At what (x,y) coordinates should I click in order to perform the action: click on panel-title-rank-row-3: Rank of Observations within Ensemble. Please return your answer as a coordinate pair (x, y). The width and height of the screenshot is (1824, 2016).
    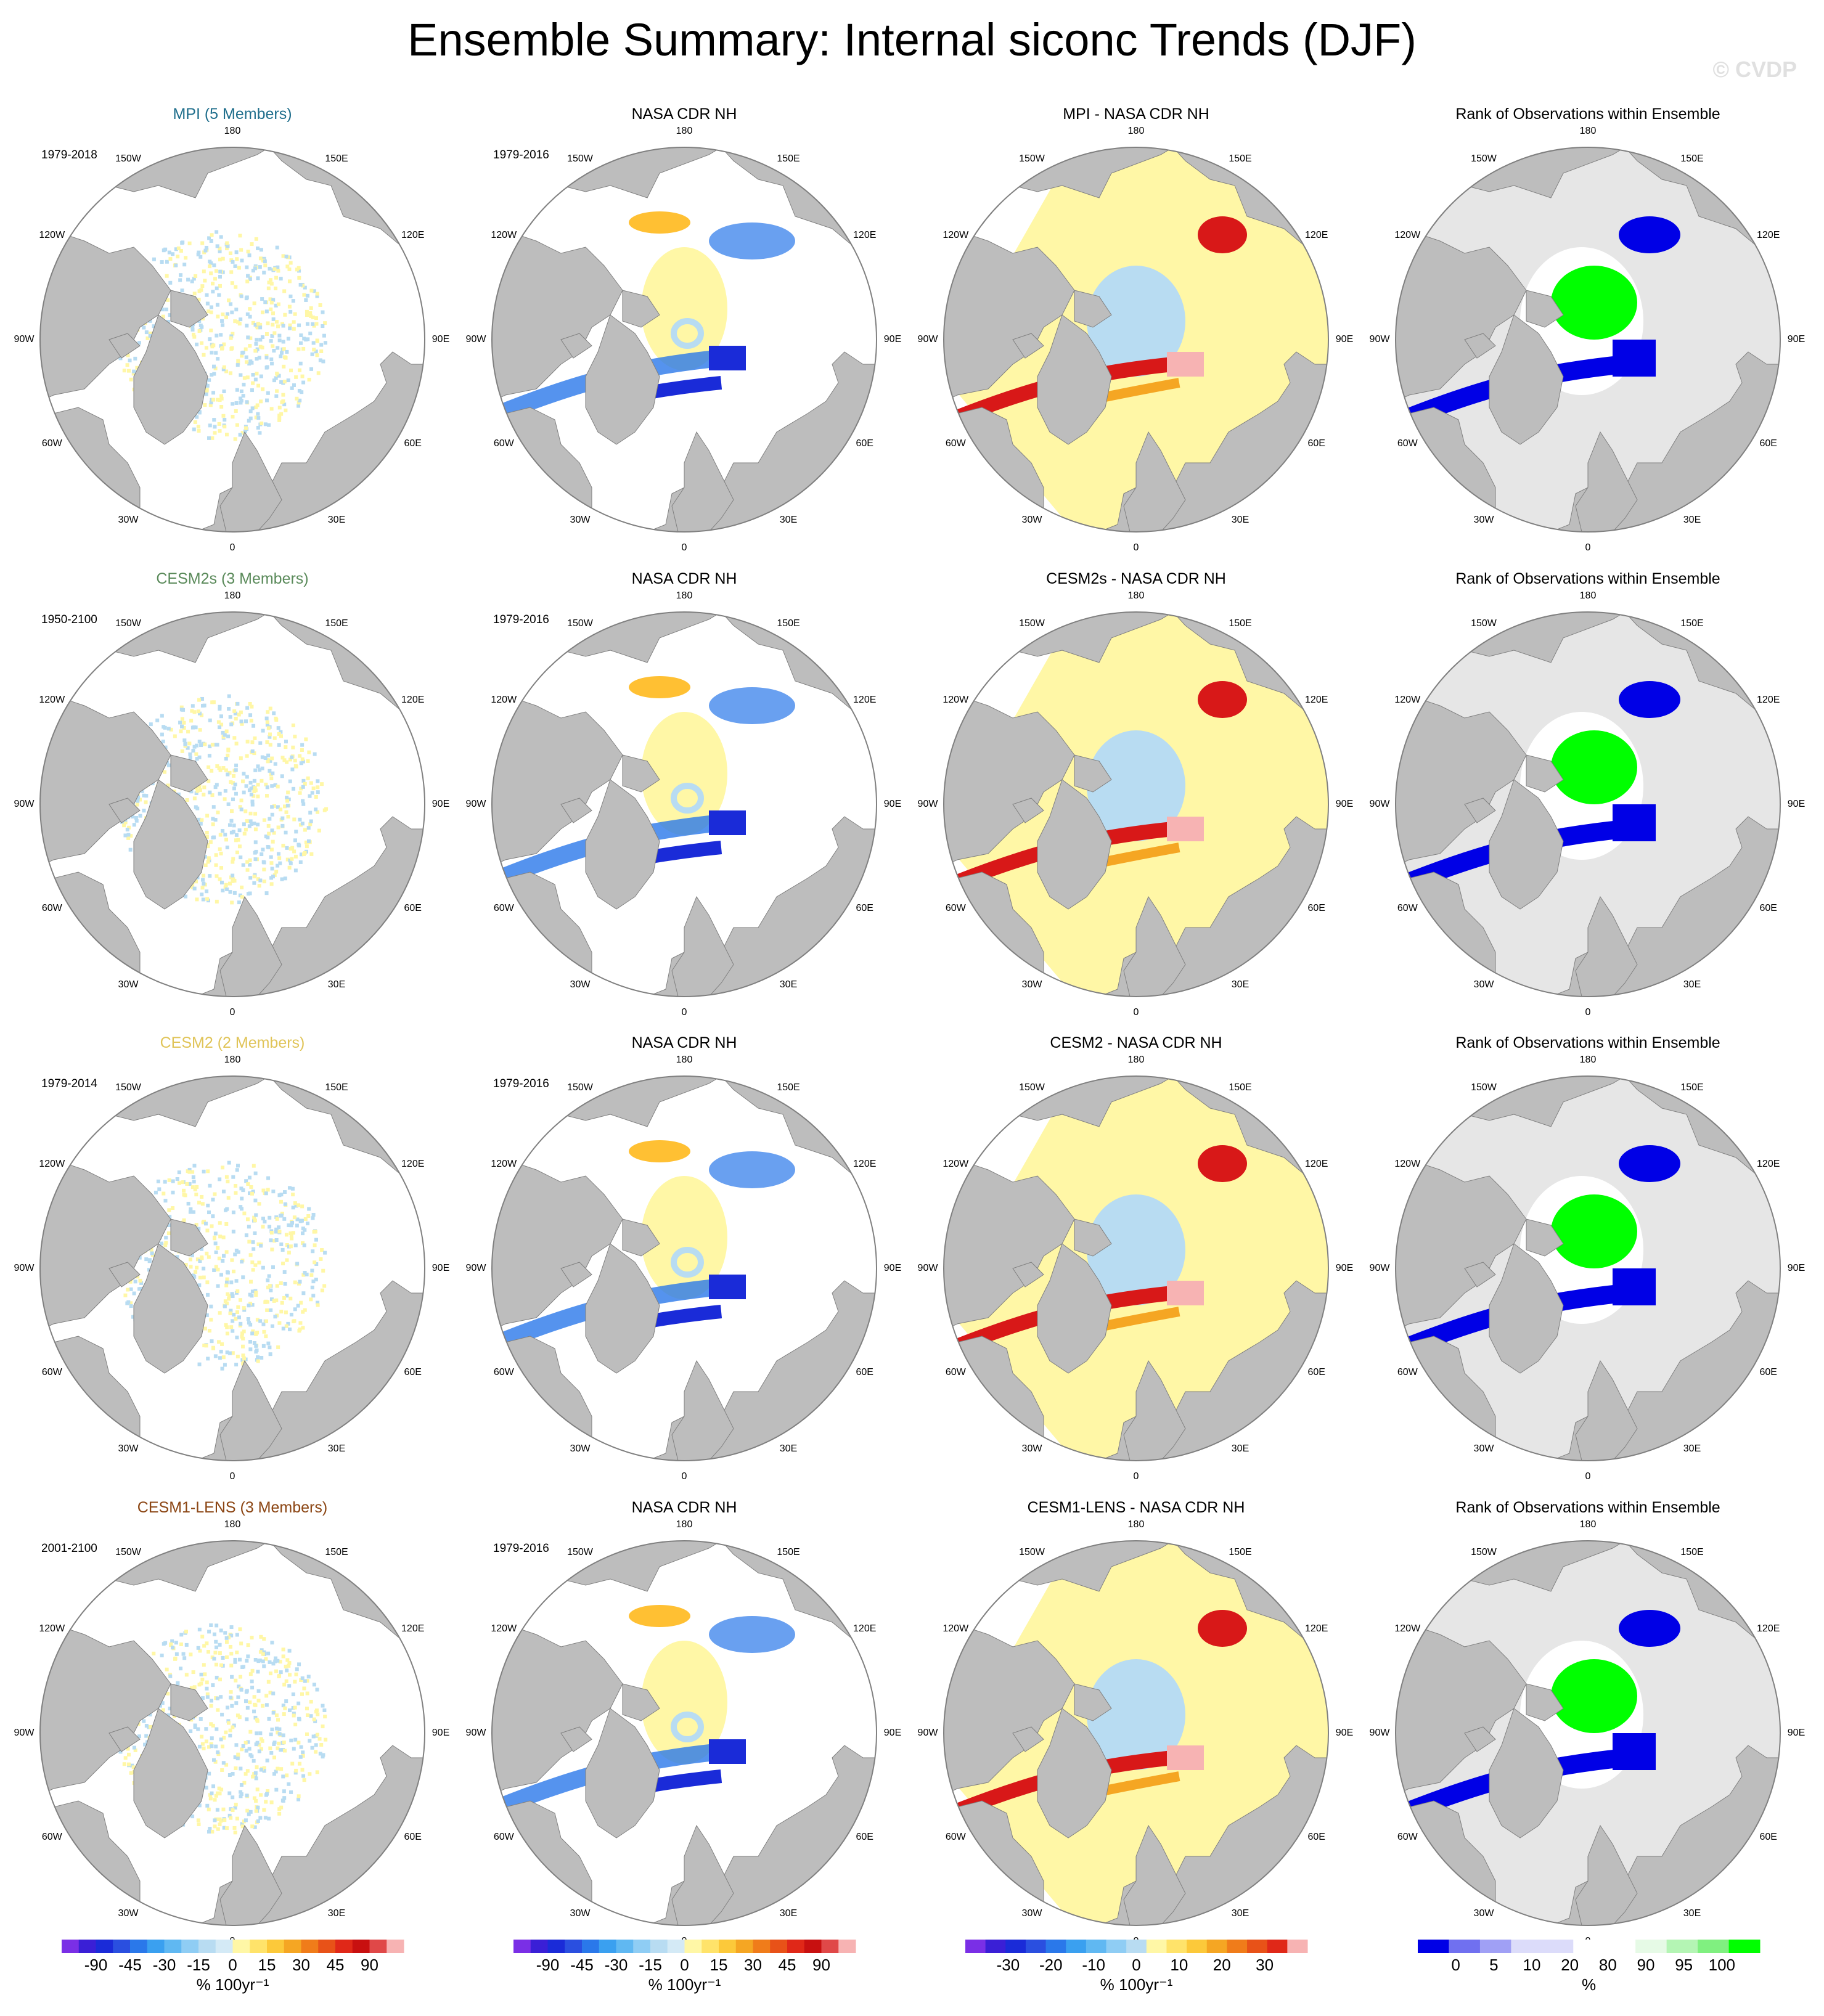
    Looking at the image, I should click on (1587, 1042).